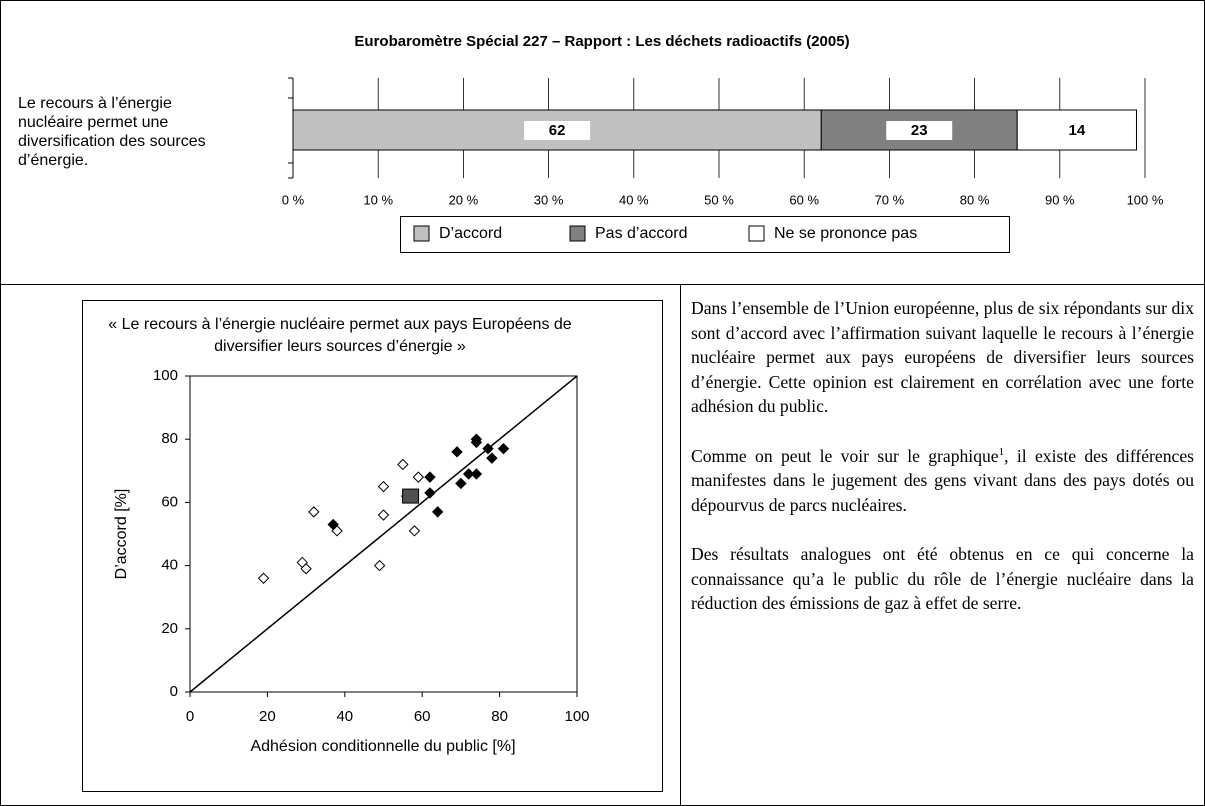  I want to click on x-tick-label: 90 %, so click(1060, 199).